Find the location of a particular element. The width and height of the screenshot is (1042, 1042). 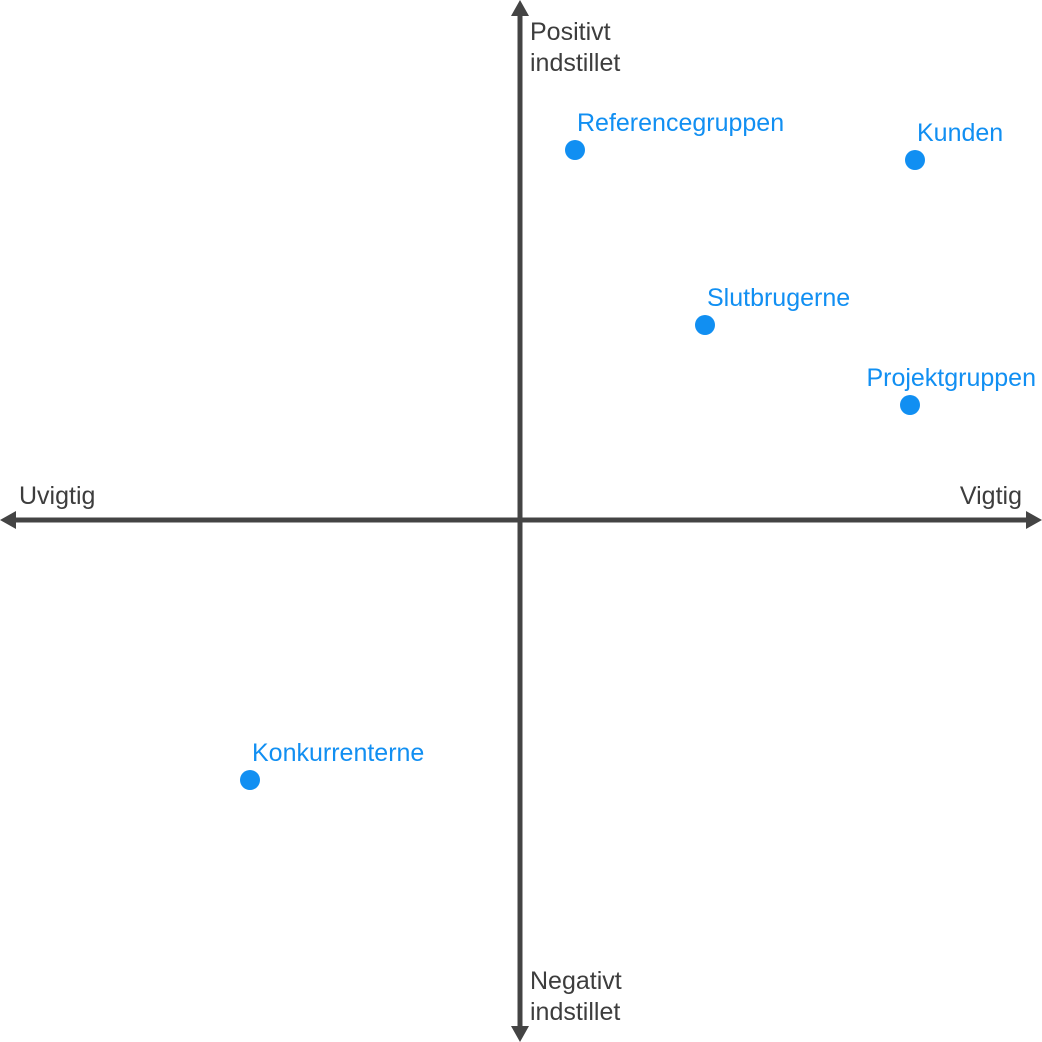

stakeholder-point: Konkurrenterne is located at coordinates (332, 764).